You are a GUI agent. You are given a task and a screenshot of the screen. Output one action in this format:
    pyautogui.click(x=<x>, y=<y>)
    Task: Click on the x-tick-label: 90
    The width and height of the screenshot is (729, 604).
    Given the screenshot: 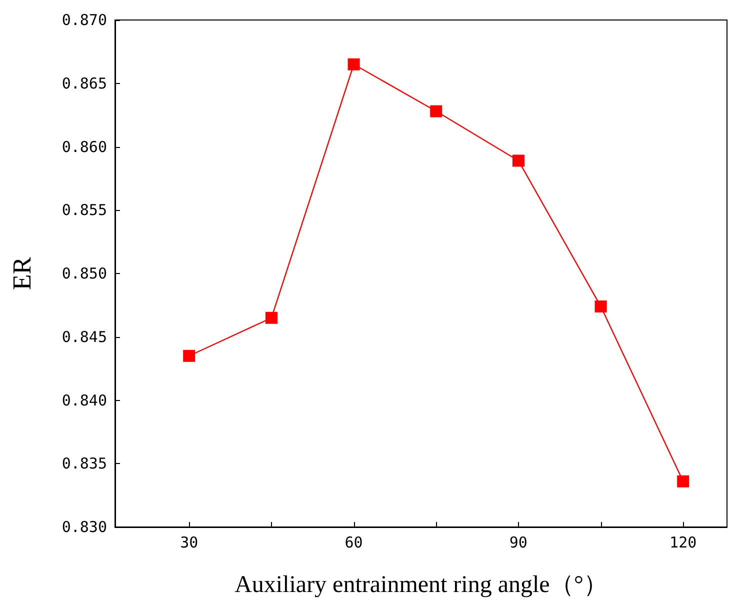 What is the action you would take?
    pyautogui.click(x=518, y=543)
    